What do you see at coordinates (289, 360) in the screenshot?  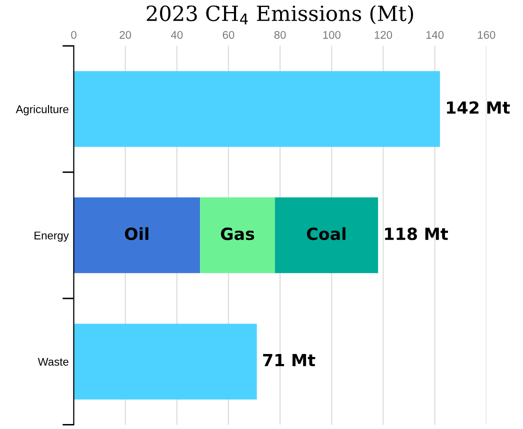 I see `total-label: 71 Mt` at bounding box center [289, 360].